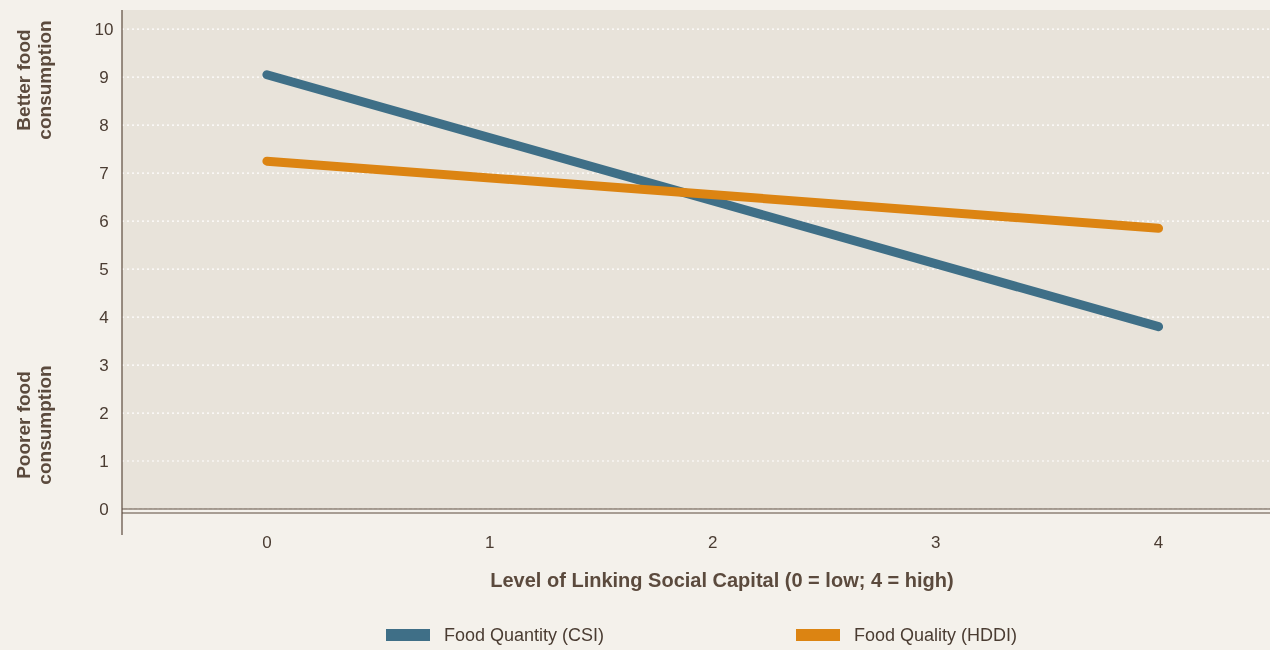 The width and height of the screenshot is (1270, 650). Describe the element at coordinates (104, 318) in the screenshot. I see `y-tick-label: 4` at that location.